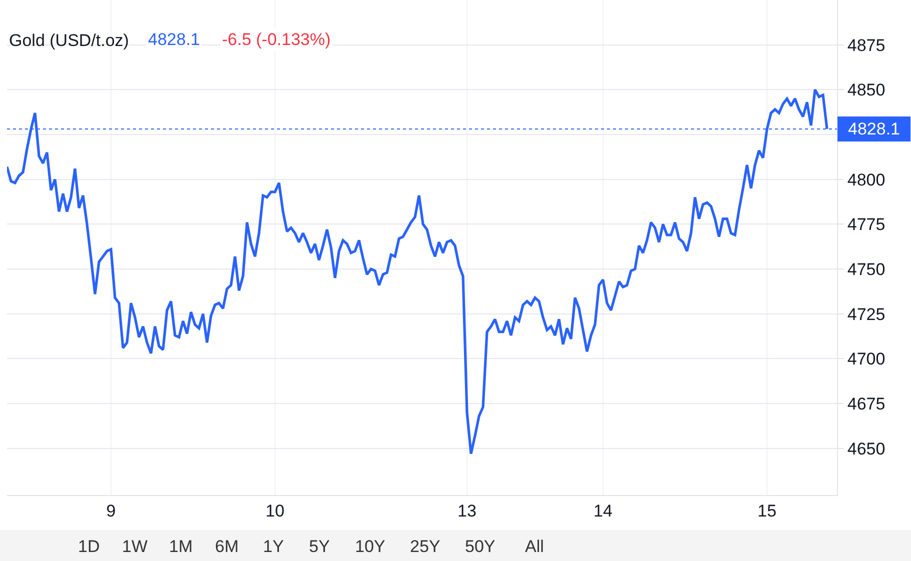 The width and height of the screenshot is (911, 561). What do you see at coordinates (866, 269) in the screenshot?
I see `y-tick-label: 4750` at bounding box center [866, 269].